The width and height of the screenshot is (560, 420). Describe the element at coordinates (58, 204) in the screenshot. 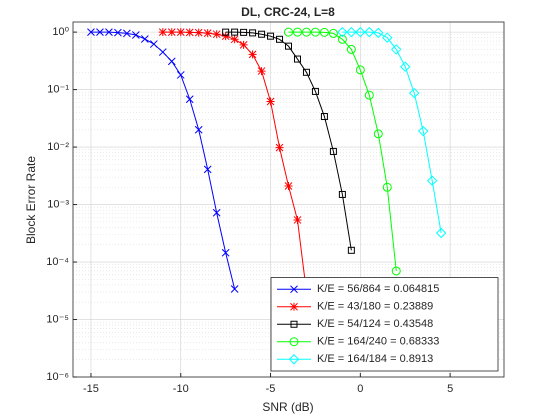

I see `y-tick-label: 10⁻³` at that location.